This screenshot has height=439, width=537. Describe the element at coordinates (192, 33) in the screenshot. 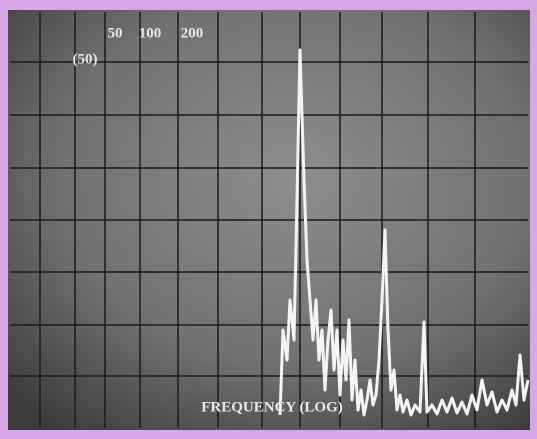

I see `top-label: 200` at that location.